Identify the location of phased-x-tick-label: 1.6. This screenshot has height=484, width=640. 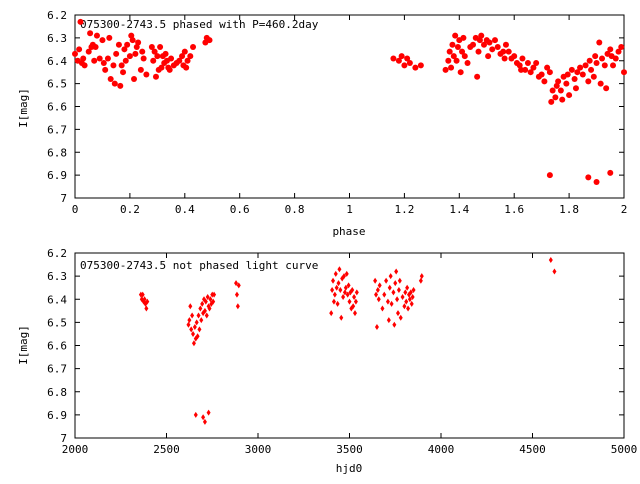
(514, 209).